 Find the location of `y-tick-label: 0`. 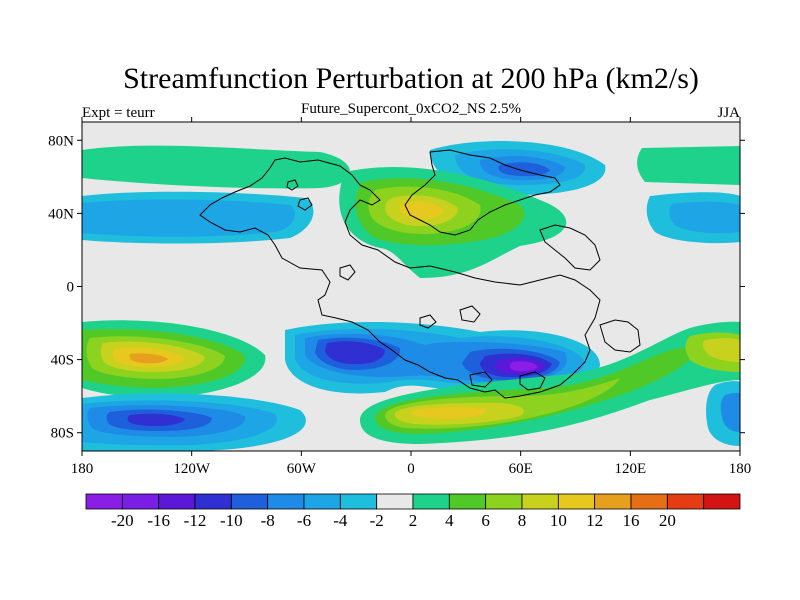

y-tick-label: 0 is located at coordinates (71, 288).